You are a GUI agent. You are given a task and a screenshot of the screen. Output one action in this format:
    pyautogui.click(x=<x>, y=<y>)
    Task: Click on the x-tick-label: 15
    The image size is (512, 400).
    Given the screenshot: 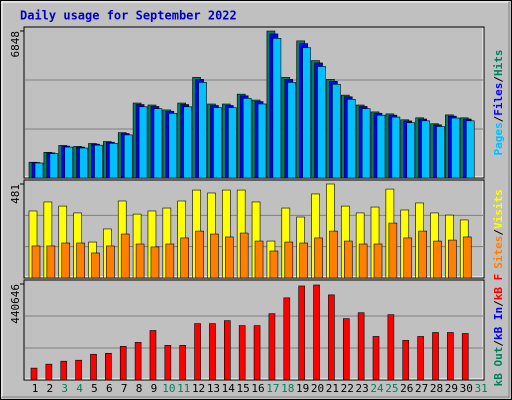 What is the action you would take?
    pyautogui.click(x=243, y=388)
    